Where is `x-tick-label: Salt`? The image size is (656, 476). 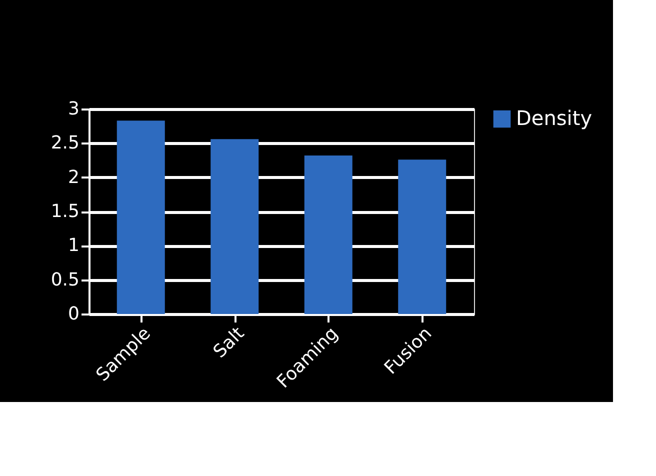 x-tick-label: Salt is located at coordinates (229, 342).